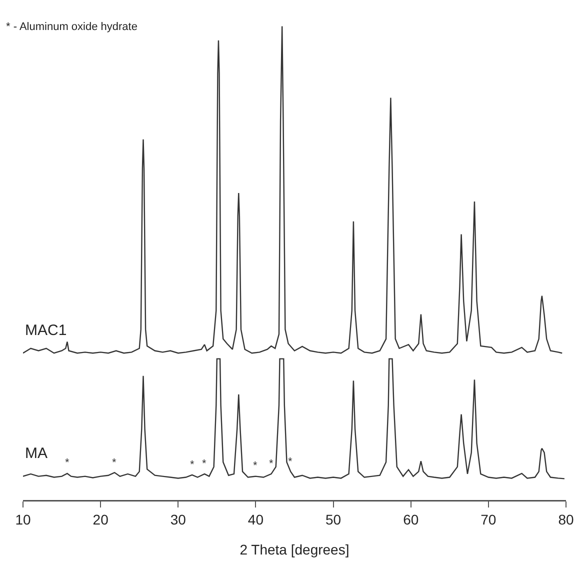  I want to click on x-tick-label: 20, so click(100, 519).